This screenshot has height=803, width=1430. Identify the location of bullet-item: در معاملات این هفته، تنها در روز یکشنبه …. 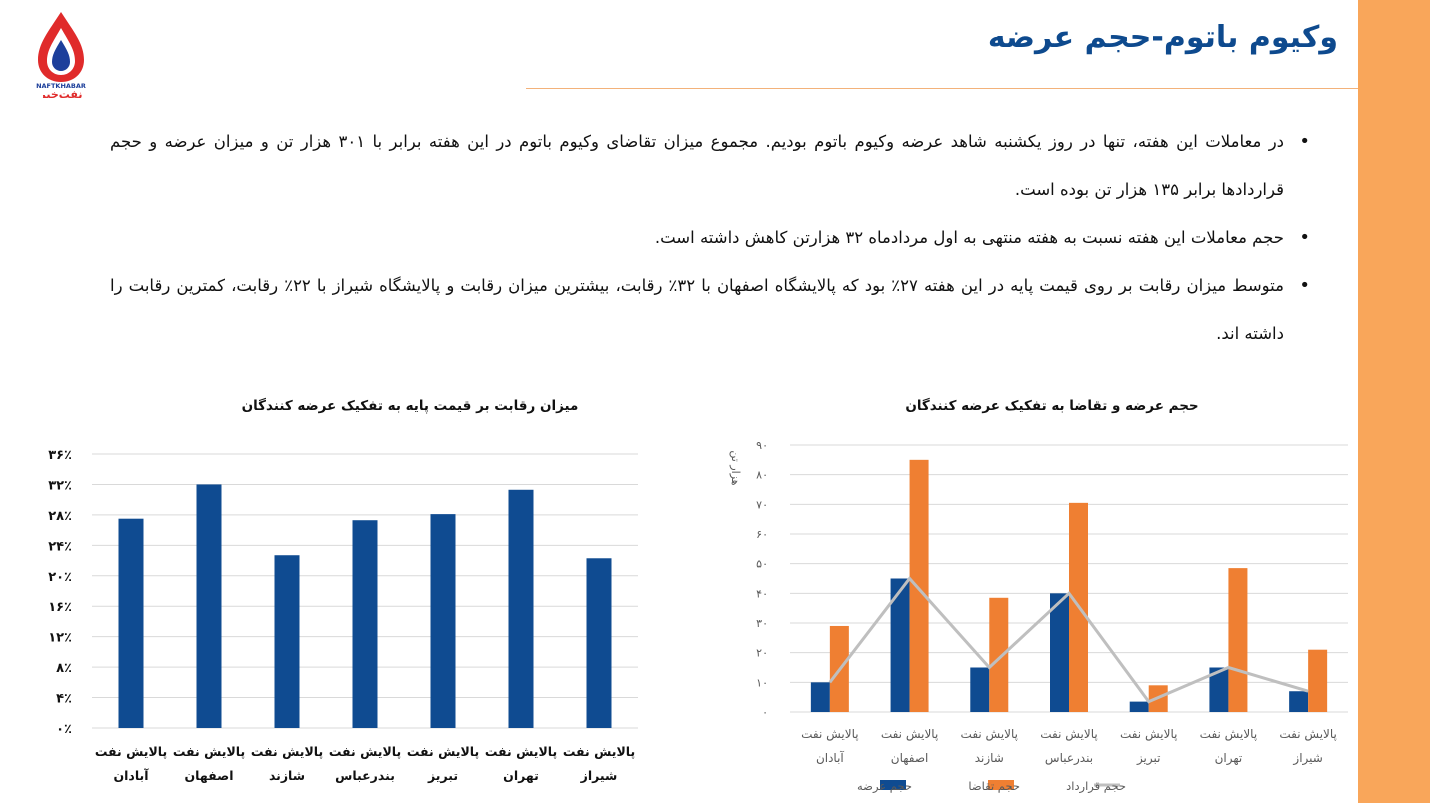
(710, 166).